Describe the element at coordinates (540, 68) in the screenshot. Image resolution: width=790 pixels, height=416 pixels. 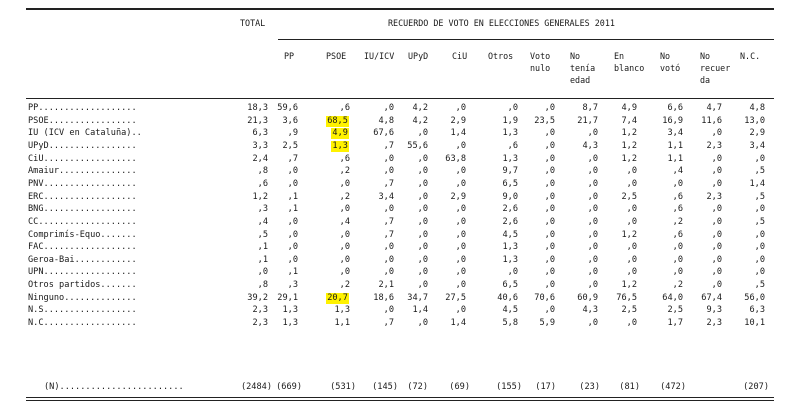
I see `column-header: nulo` at that location.